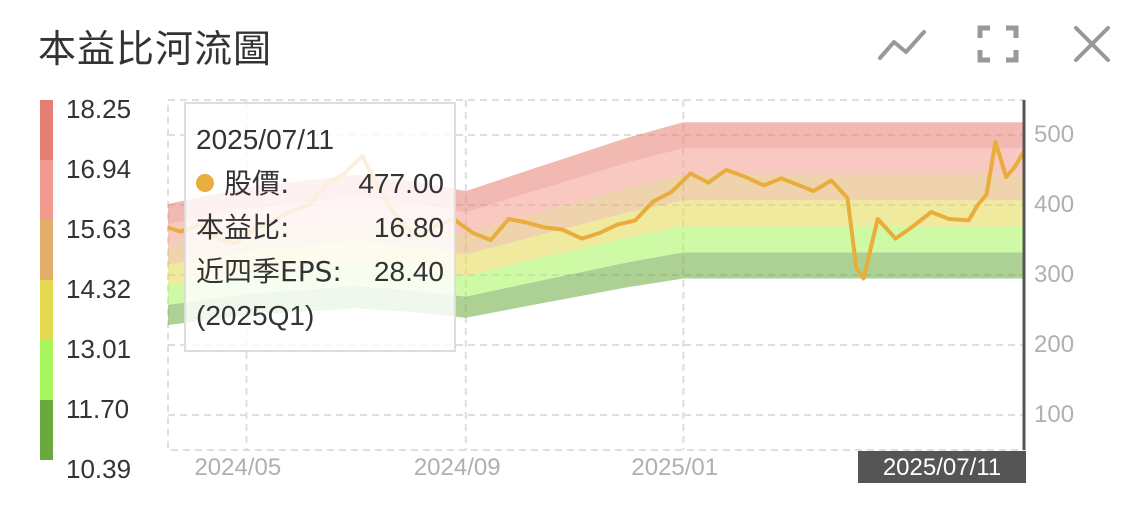  I want to click on legend-label-2: 16.94, so click(99, 169).